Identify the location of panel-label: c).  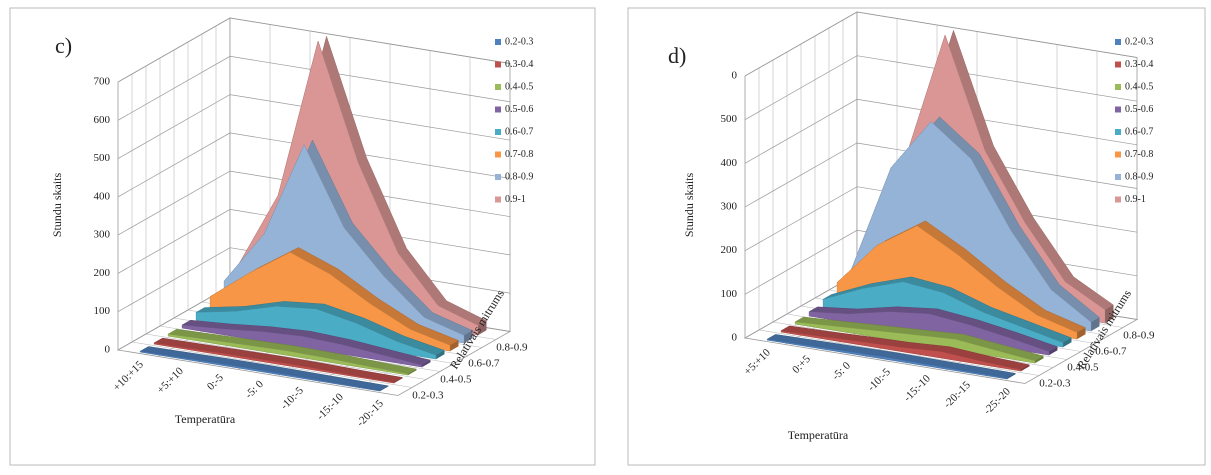
(63, 45).